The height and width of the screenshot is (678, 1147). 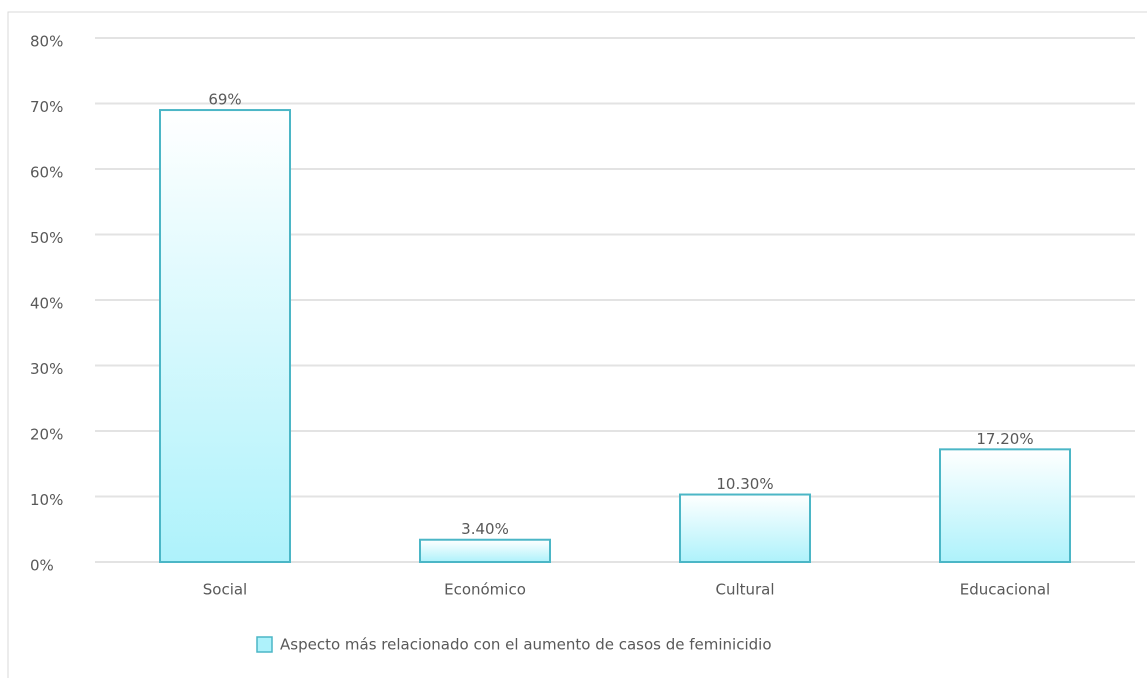 What do you see at coordinates (224, 100) in the screenshot?
I see `data-label: 69%` at bounding box center [224, 100].